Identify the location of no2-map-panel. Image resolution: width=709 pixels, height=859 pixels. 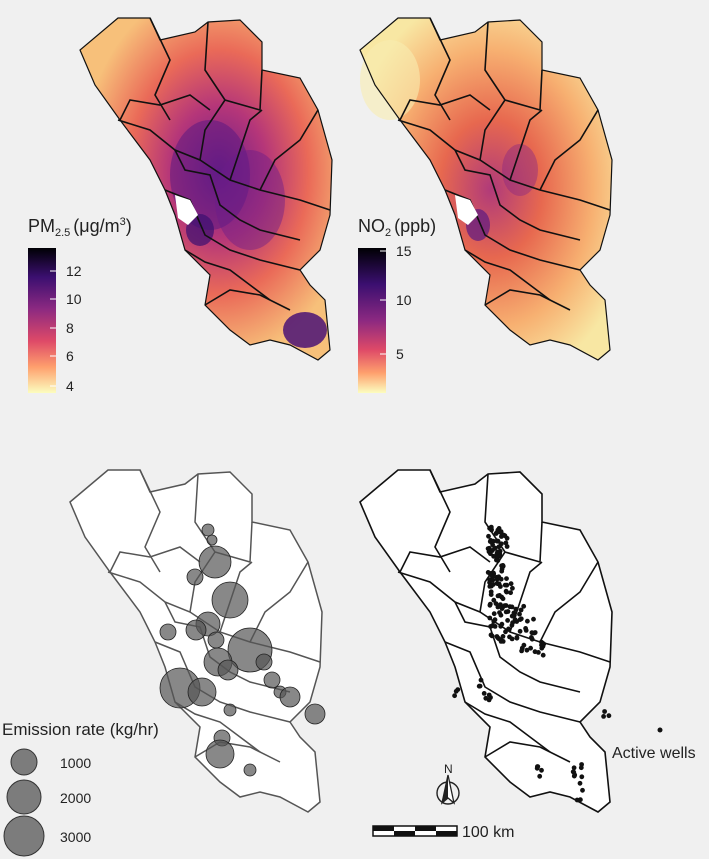
(486, 189).